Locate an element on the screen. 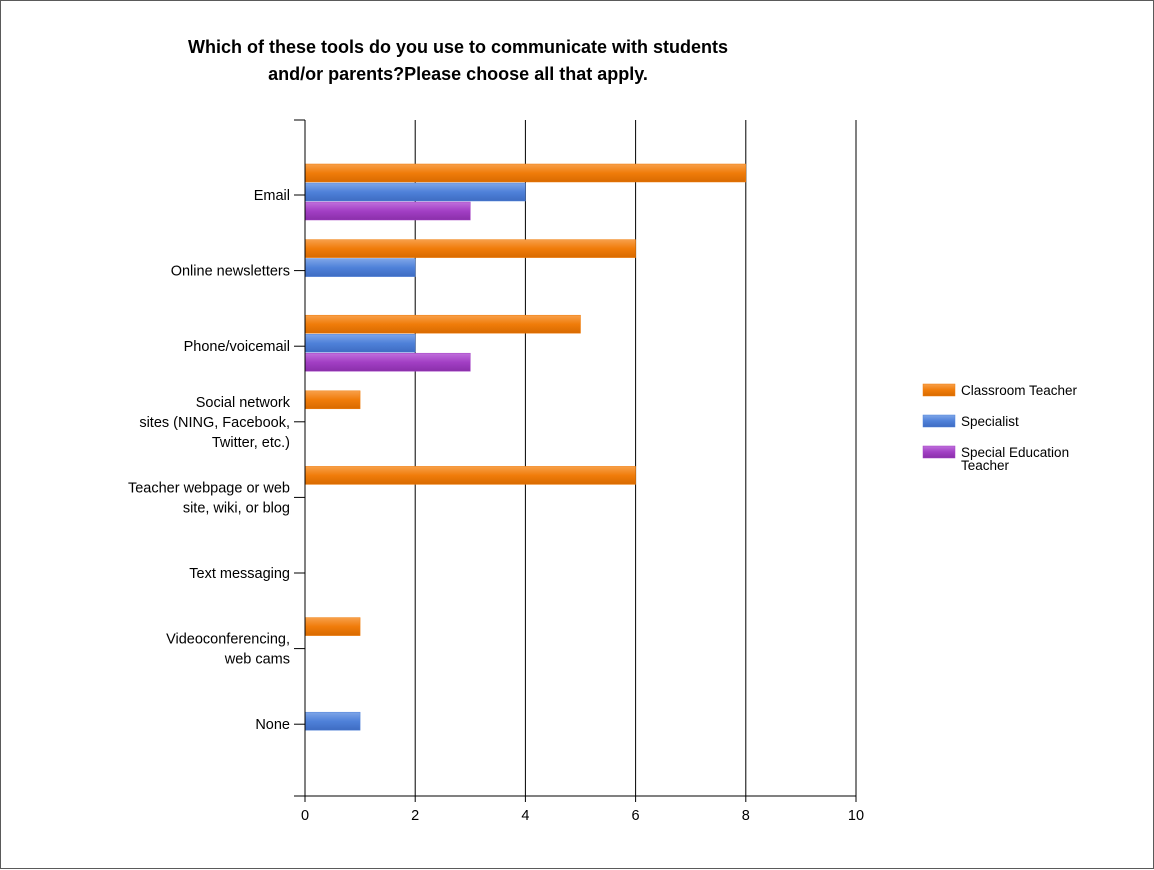 This screenshot has width=1154, height=870. legend-label-special-education-teacher-line-1: Special Education is located at coordinates (1015, 452).